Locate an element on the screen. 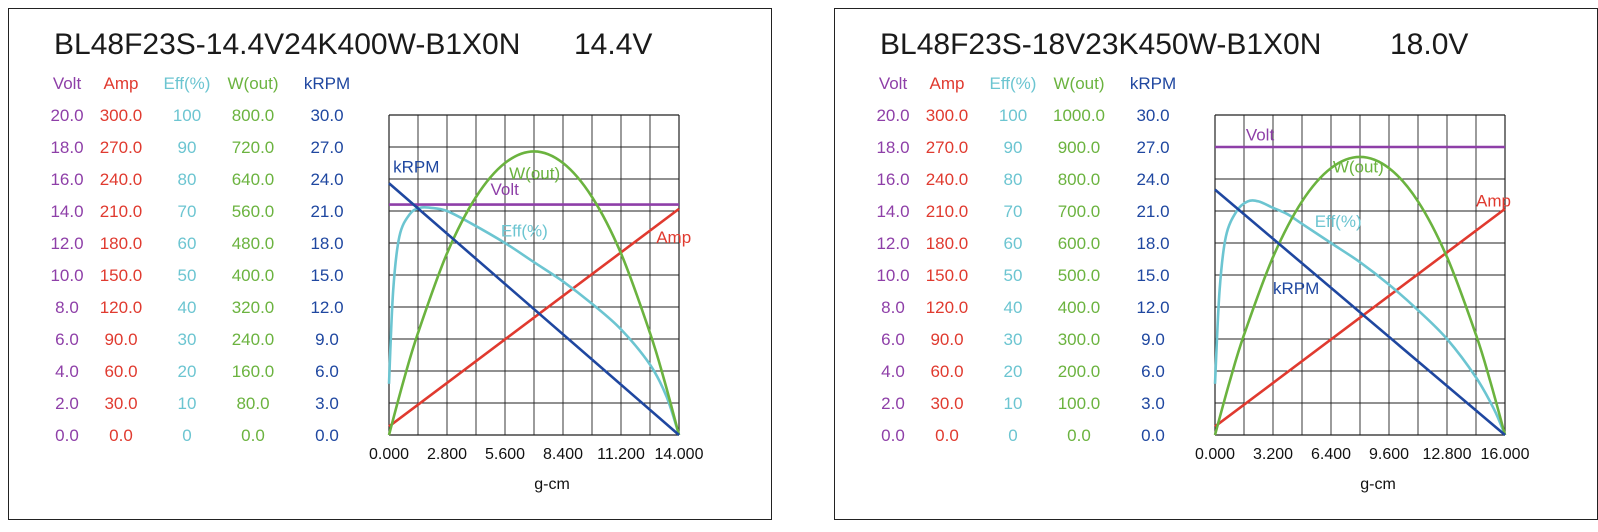 The image size is (1598, 532). y-tick-label: 320.0 is located at coordinates (253, 307).